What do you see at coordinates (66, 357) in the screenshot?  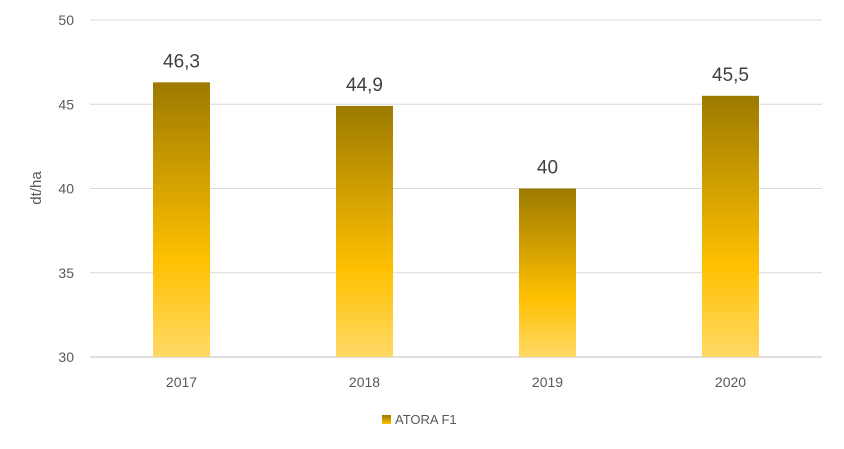 I see `y-tick-label: 30` at bounding box center [66, 357].